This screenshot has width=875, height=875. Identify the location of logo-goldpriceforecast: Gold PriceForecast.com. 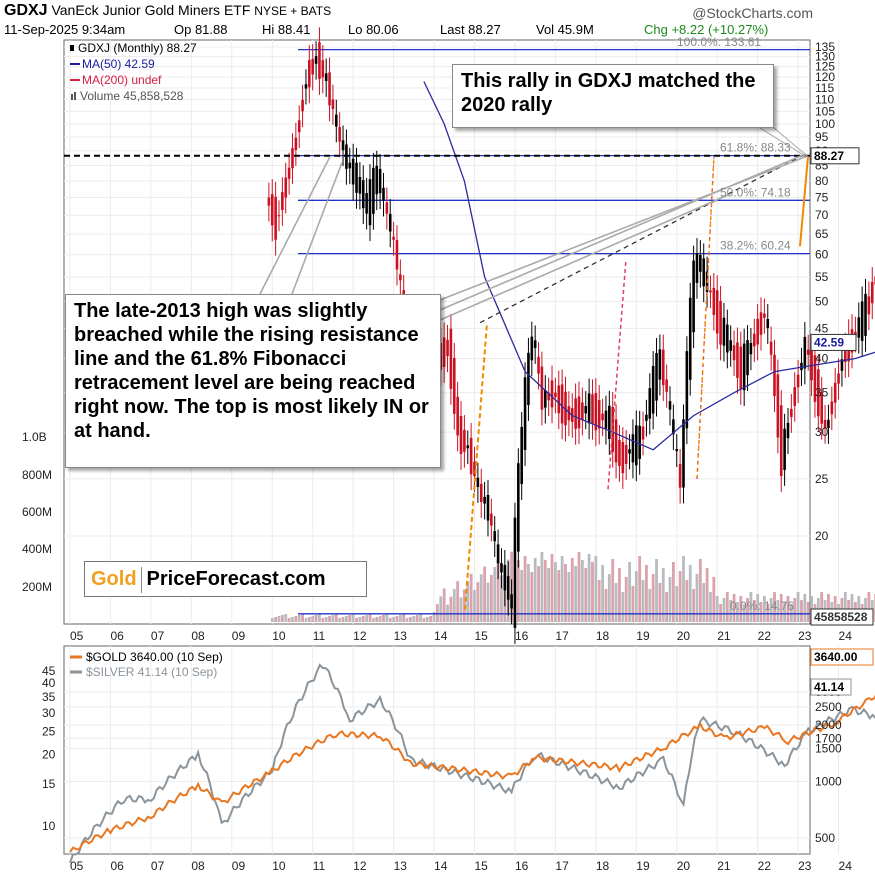
(225, 579).